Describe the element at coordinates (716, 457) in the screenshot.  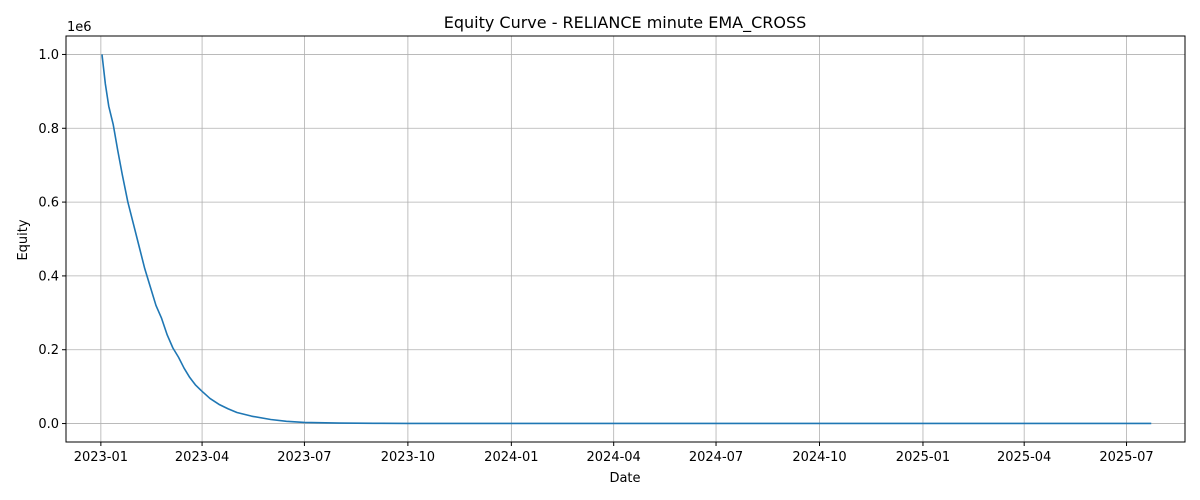
I see `x-tick-label: 2024-07` at that location.